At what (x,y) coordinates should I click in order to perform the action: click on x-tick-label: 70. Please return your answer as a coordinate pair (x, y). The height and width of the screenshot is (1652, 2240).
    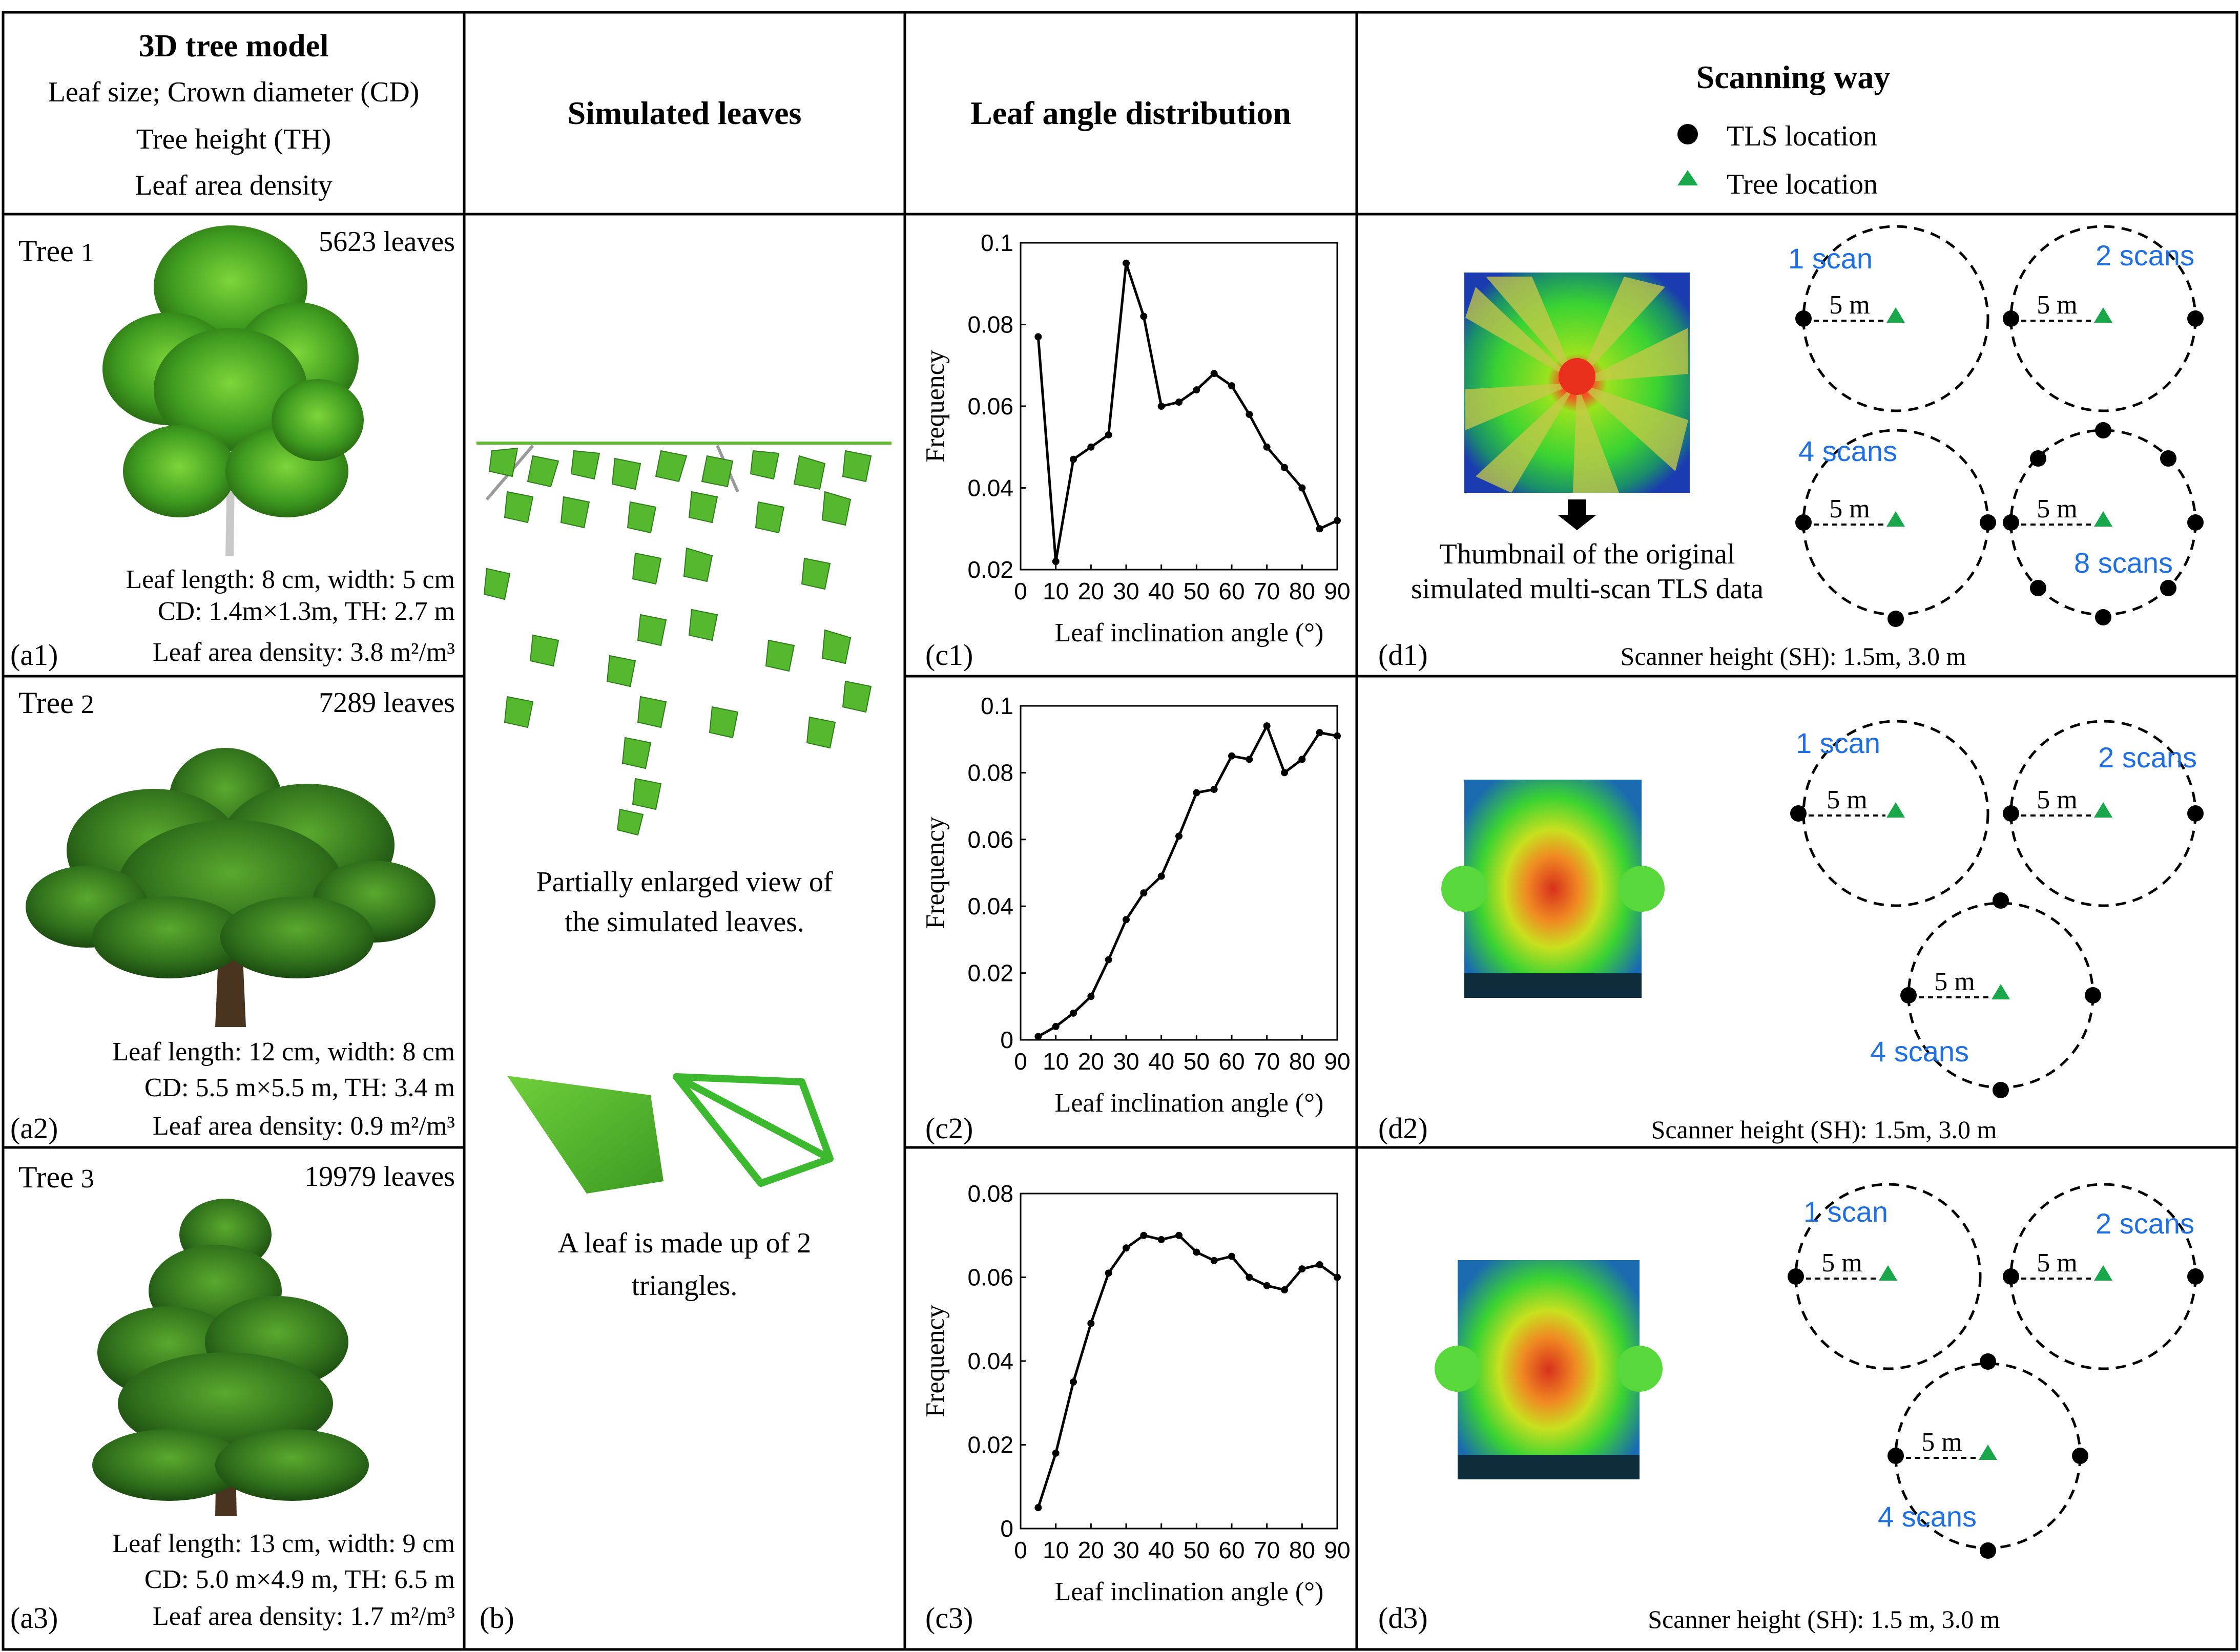
    Looking at the image, I should click on (1267, 1550).